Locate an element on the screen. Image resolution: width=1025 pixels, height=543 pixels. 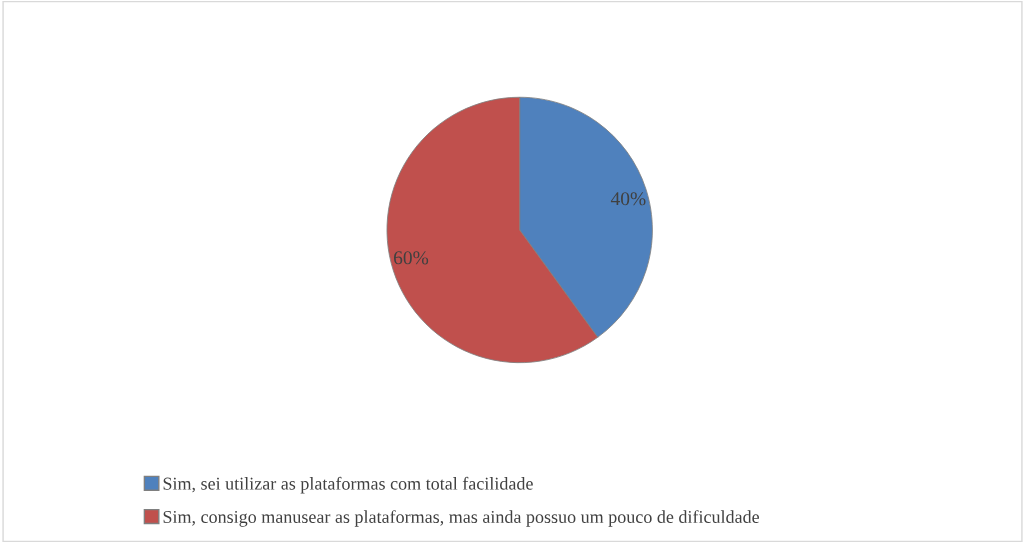
data-label: 60% is located at coordinates (411, 258).